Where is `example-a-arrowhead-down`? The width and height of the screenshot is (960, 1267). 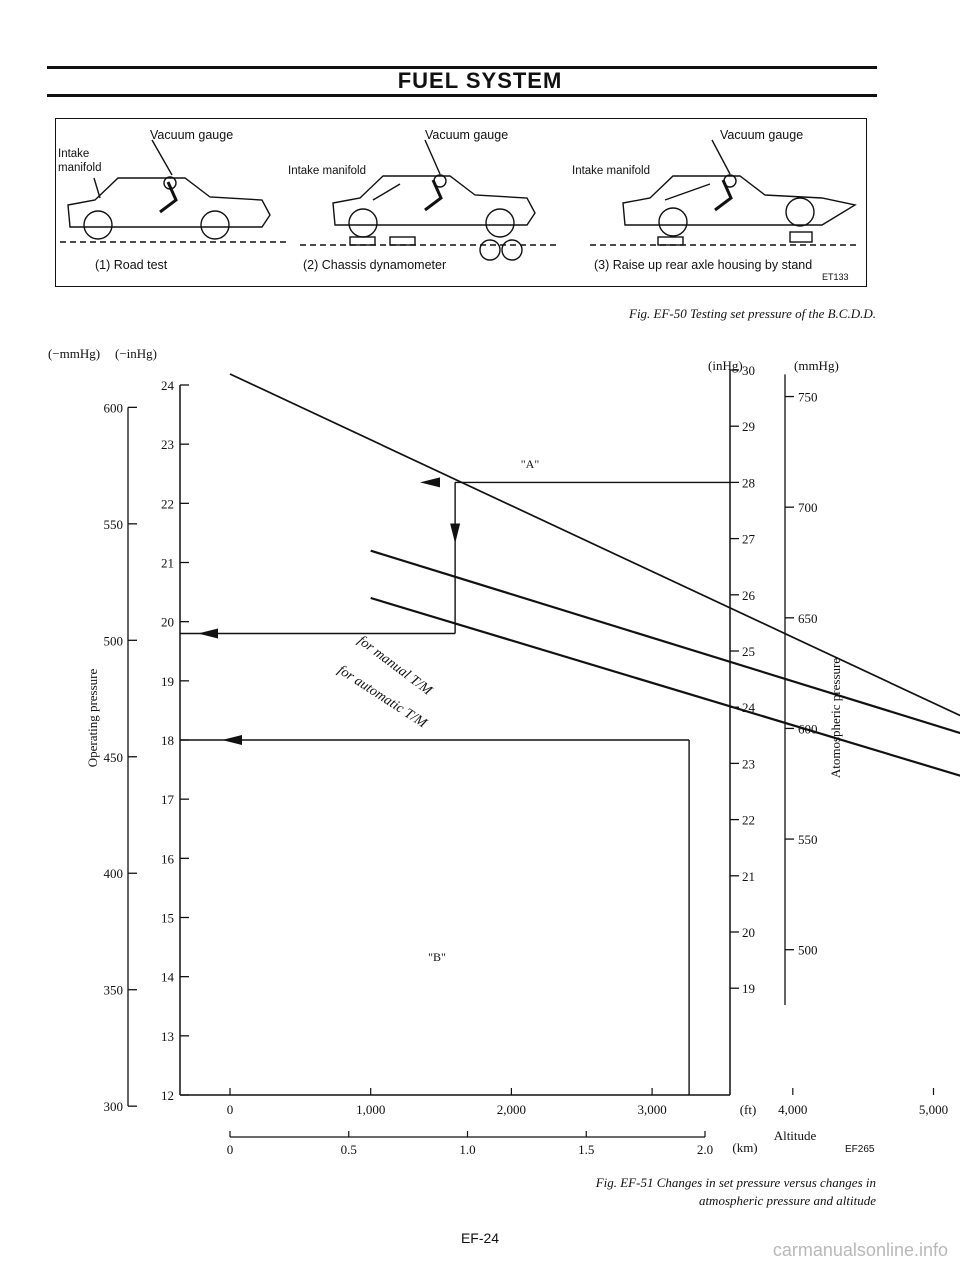 example-a-arrowhead-down is located at coordinates (455, 533).